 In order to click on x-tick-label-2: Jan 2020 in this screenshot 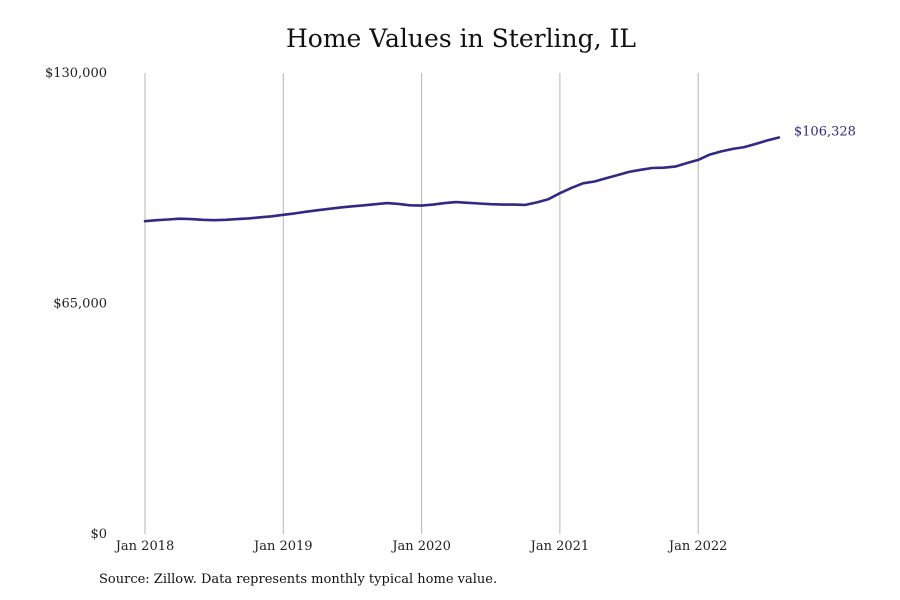, I will do `click(420, 546)`.